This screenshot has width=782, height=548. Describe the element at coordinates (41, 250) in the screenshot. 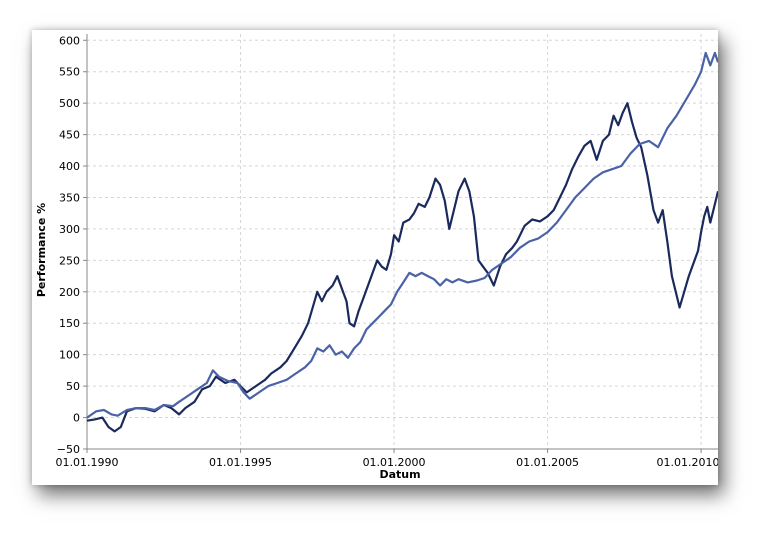

I see `y-axis-title: Performance %` at that location.